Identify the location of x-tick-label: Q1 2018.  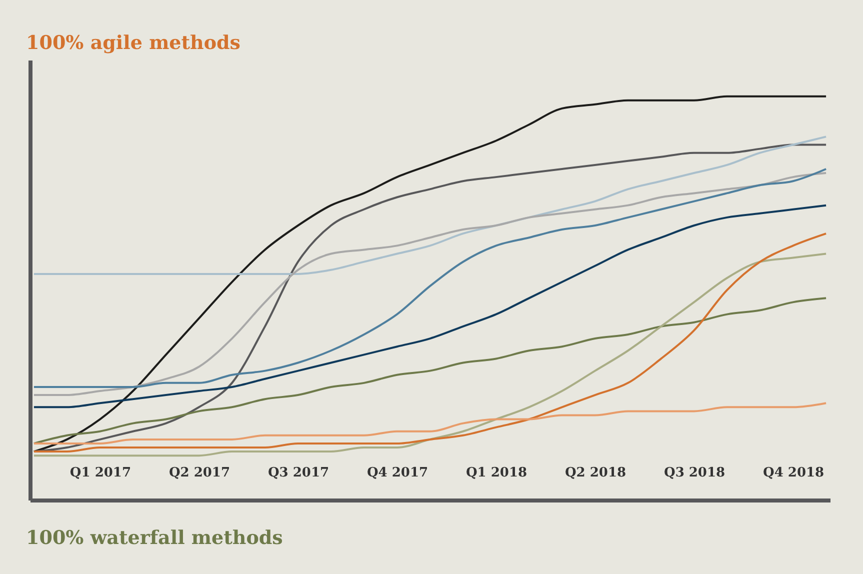
(497, 473).